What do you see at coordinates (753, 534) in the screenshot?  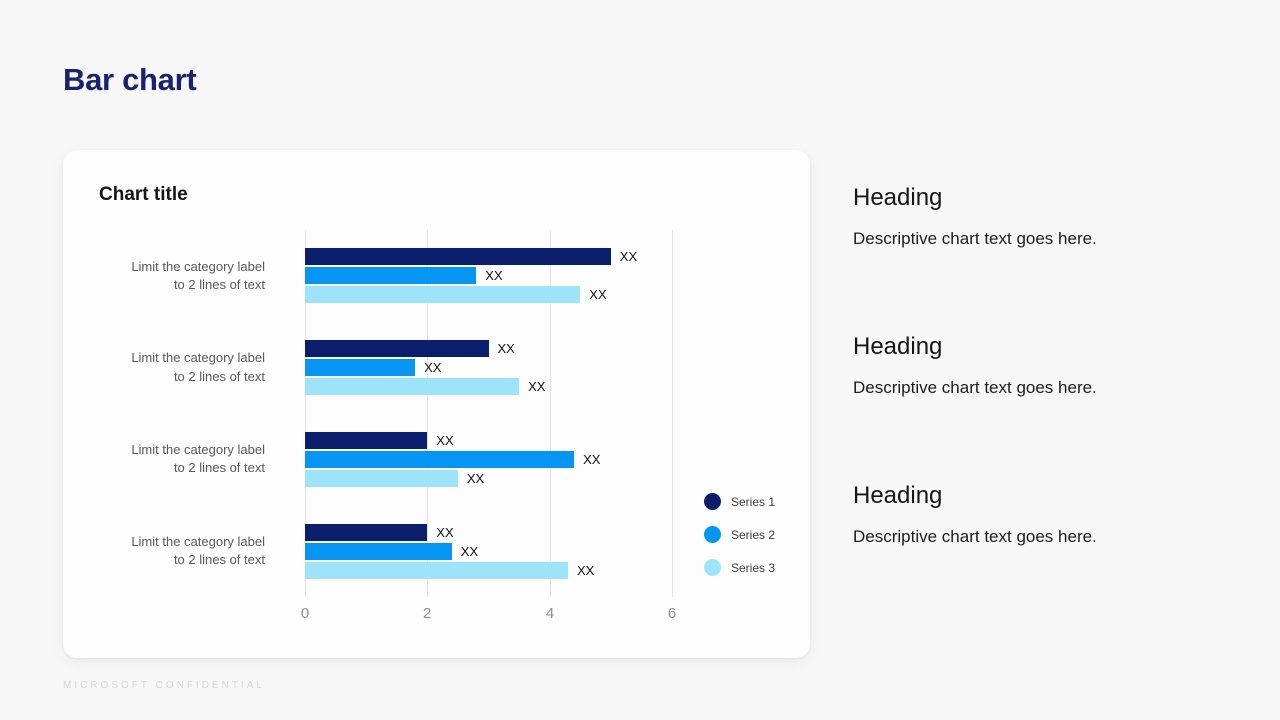 I see `legend-label: Series 2` at bounding box center [753, 534].